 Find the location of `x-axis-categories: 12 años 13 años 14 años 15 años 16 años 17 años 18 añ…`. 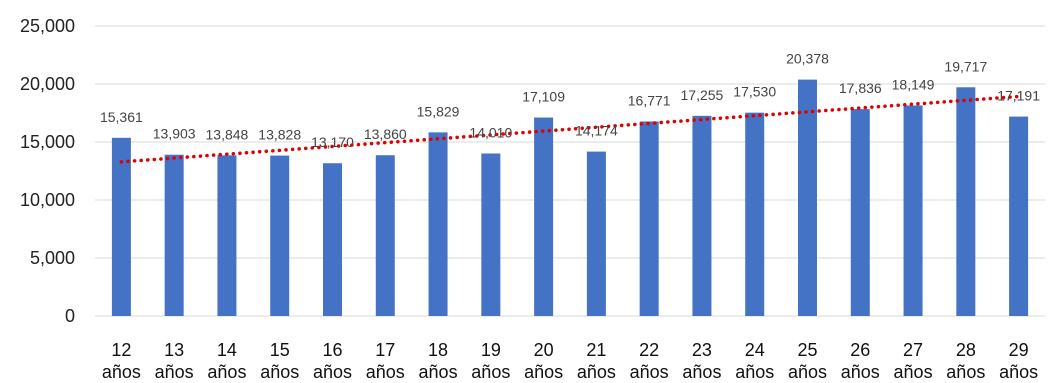

x-axis-categories: 12 años 13 años 14 años 15 años 16 años 17 años 18 añ… is located at coordinates (570, 361).